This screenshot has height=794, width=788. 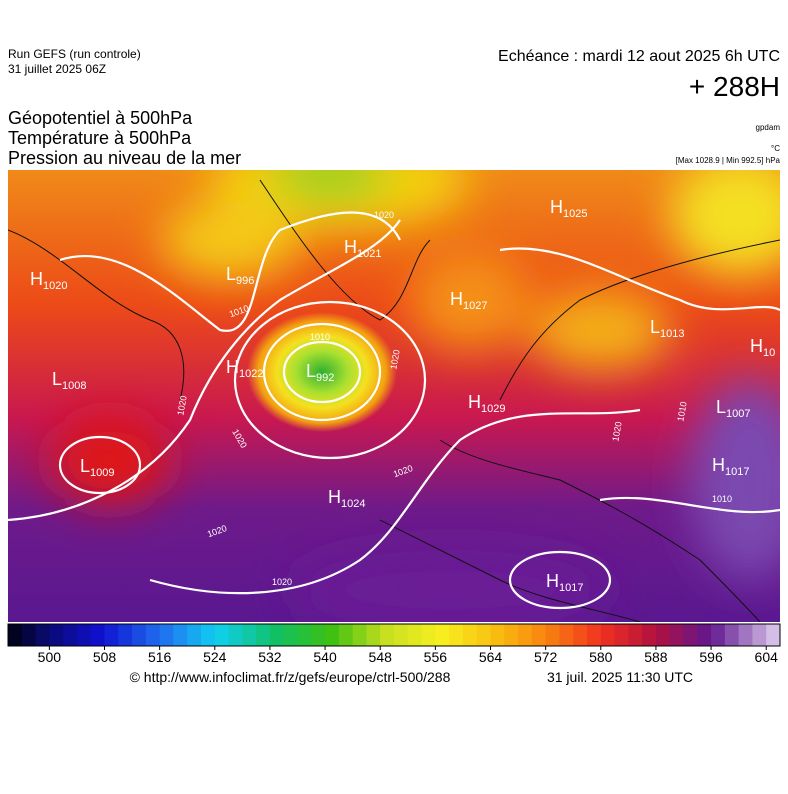 I want to click on colorbar-tick-label: 572, so click(x=546, y=657).